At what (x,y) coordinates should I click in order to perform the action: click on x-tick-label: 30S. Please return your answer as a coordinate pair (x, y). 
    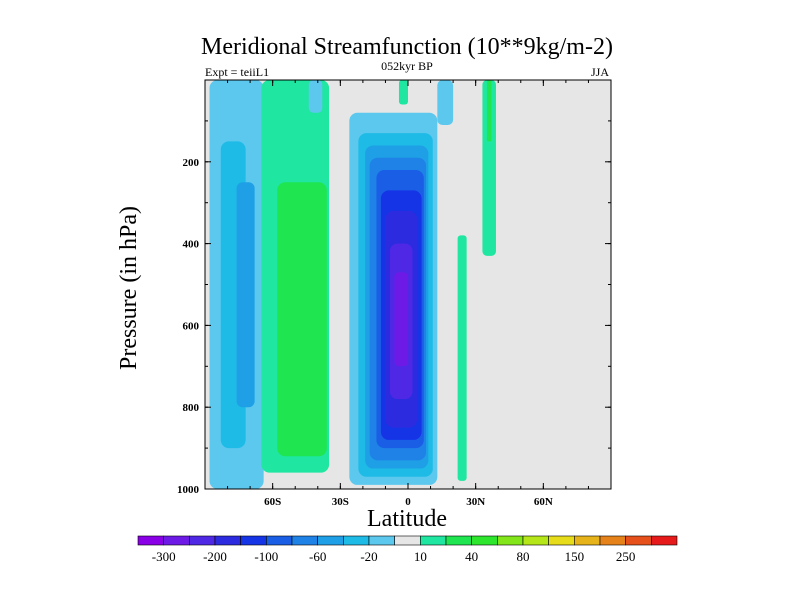
    Looking at the image, I should click on (340, 502).